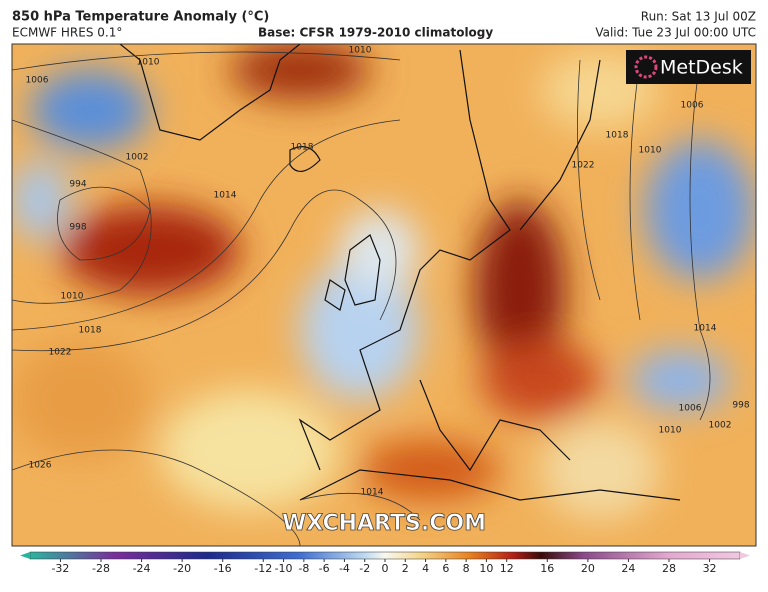 This screenshot has width=768, height=592. Describe the element at coordinates (344, 568) in the screenshot. I see `colorbar-tick-label: -4` at that location.